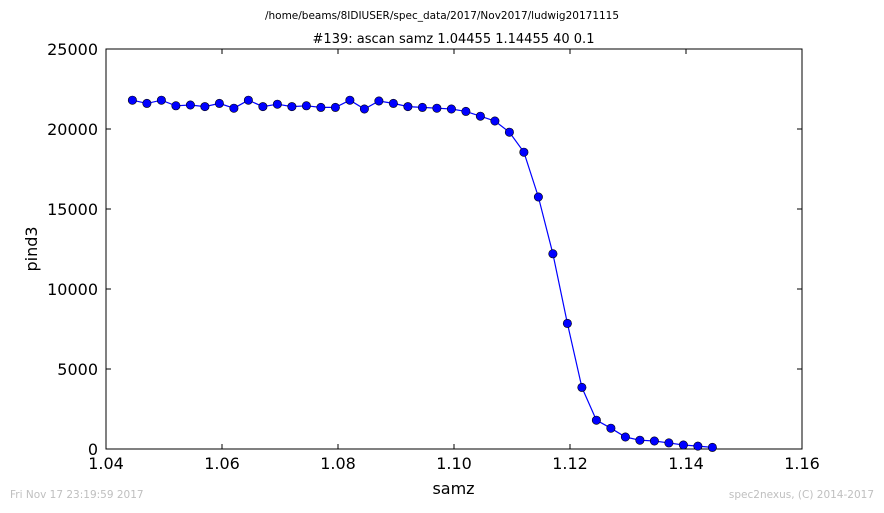 Image resolution: width=884 pixels, height=513 pixels. What do you see at coordinates (686, 463) in the screenshot?
I see `x-tick-label: 1.14` at bounding box center [686, 463].